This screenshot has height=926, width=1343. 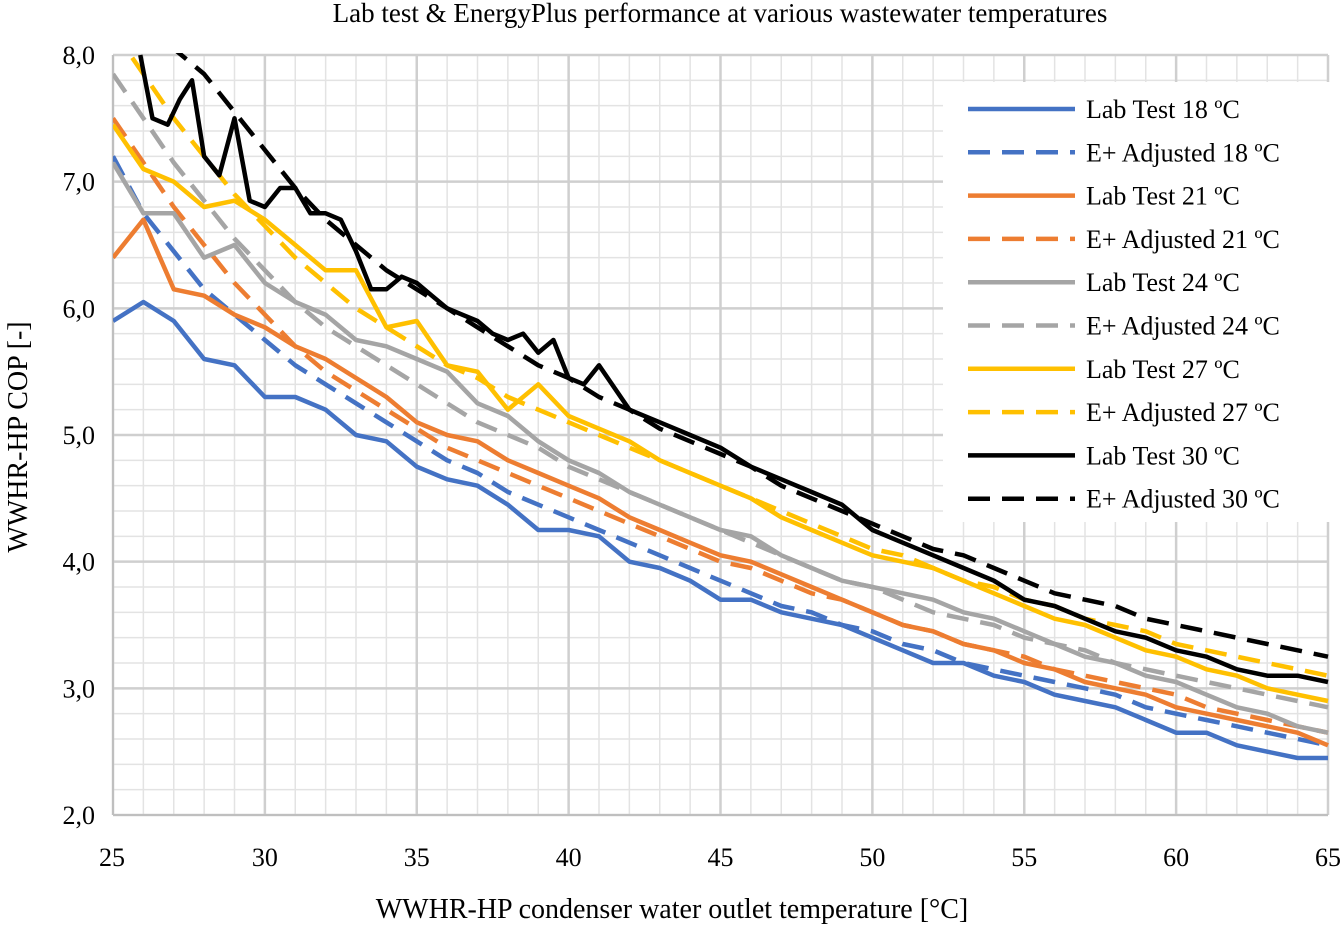 I want to click on x-tick-label: 65, so click(x=1328, y=857).